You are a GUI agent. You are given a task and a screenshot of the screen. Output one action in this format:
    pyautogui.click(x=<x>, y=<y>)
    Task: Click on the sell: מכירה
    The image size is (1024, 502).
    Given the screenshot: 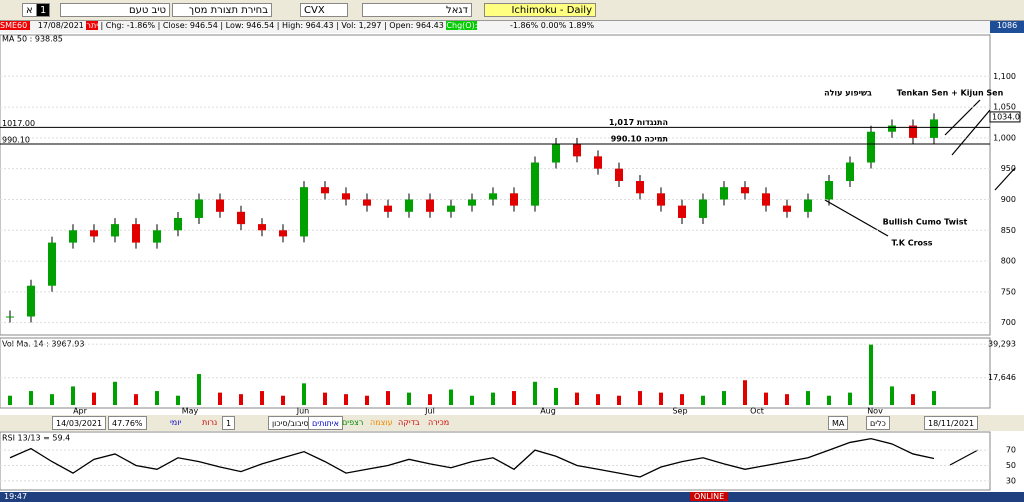 What is the action you would take?
    pyautogui.click(x=439, y=422)
    